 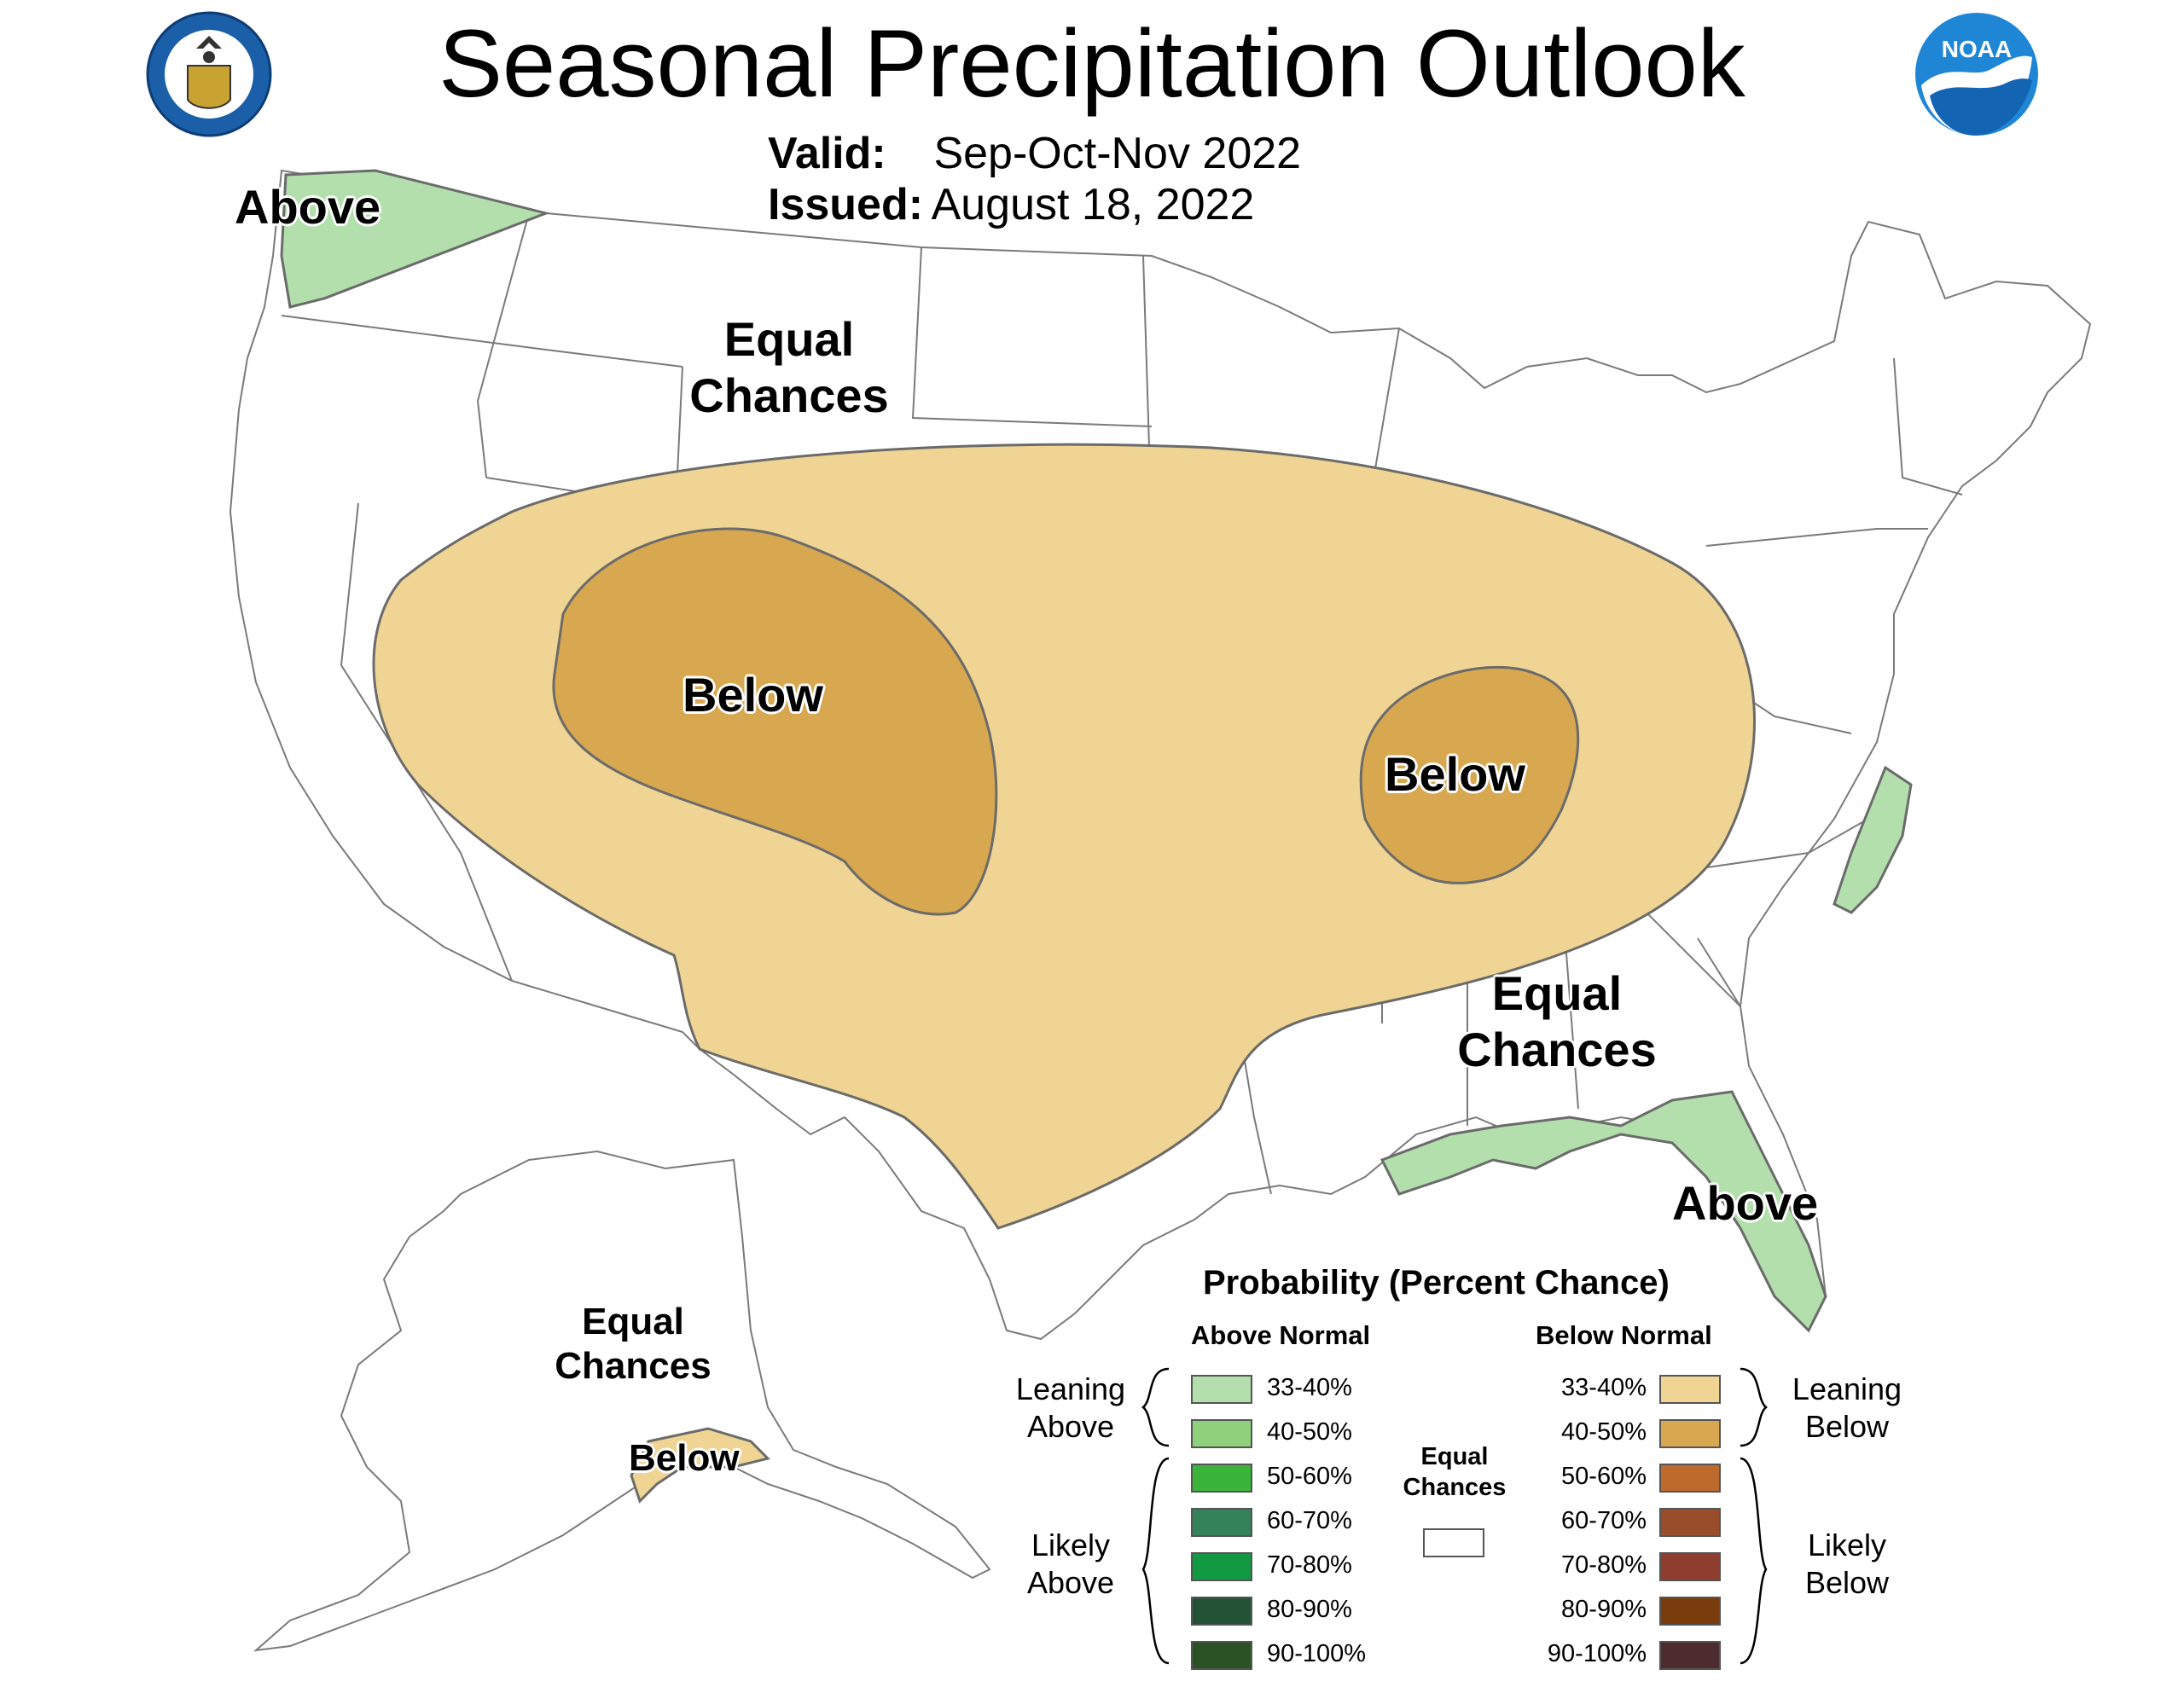 I want to click on legend-leaning-above-line1: Leaning, so click(x=1070, y=1389).